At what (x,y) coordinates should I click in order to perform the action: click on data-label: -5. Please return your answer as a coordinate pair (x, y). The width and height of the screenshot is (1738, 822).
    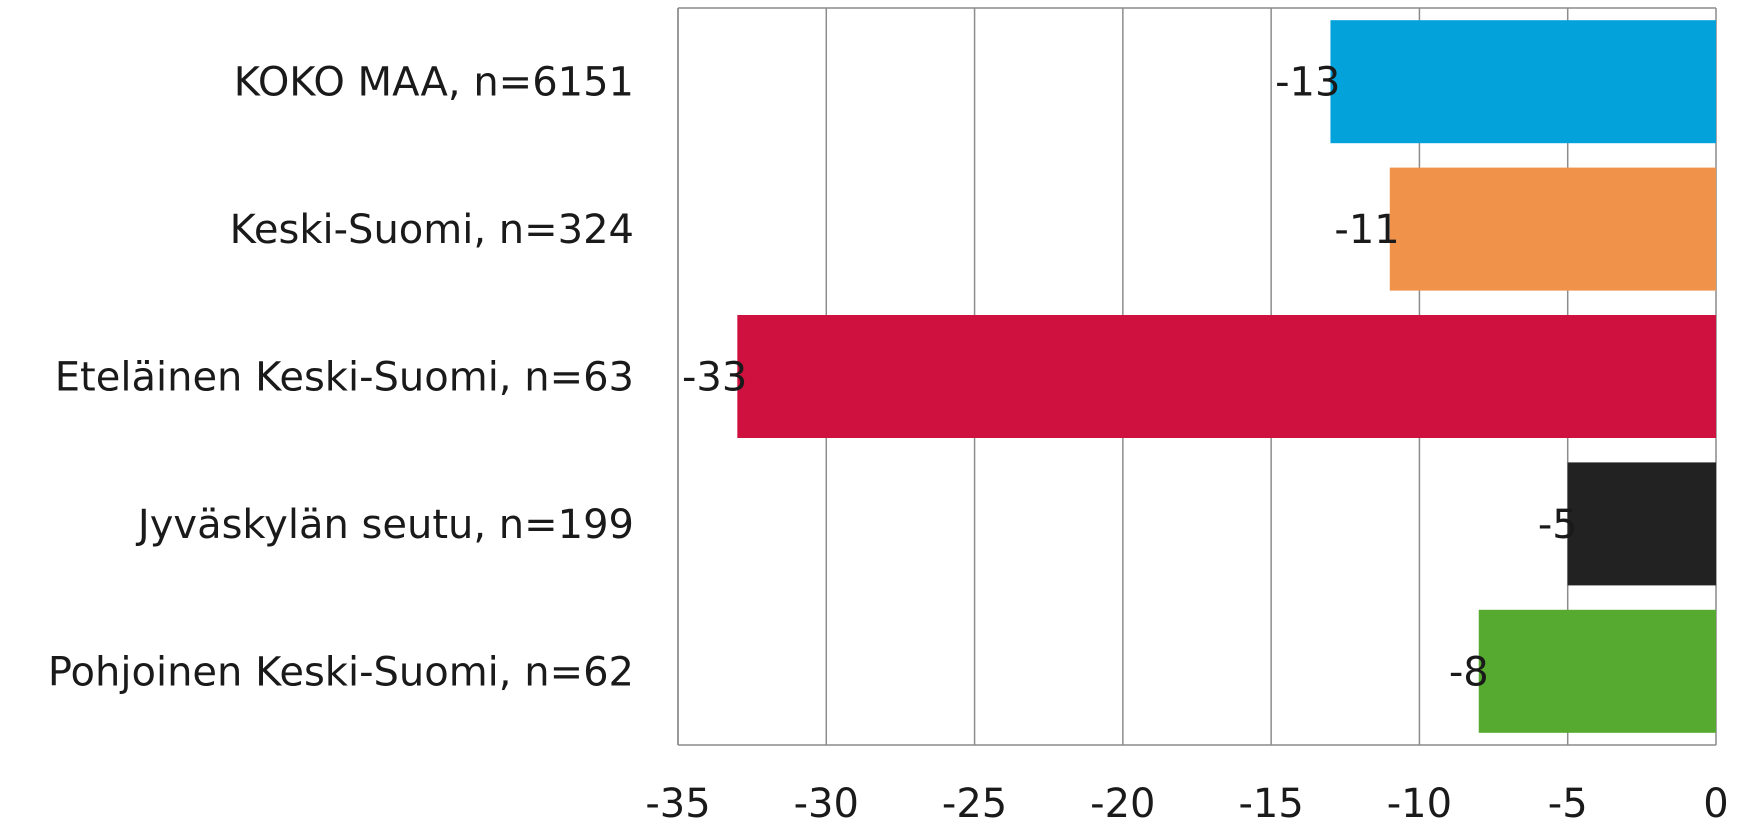
    Looking at the image, I should click on (1558, 525).